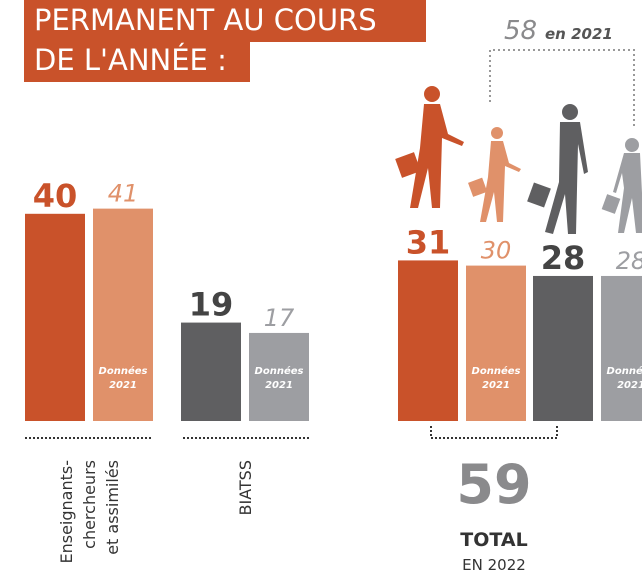 The height and width of the screenshot is (578, 642). Describe the element at coordinates (89, 504) in the screenshot. I see `category-label: chercheurs` at that location.